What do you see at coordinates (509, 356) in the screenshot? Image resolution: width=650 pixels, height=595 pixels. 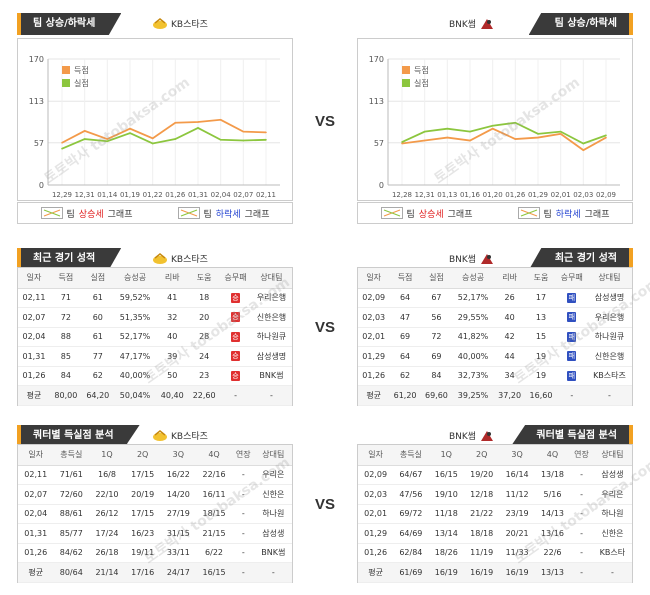 I see `table-cell: 44` at bounding box center [509, 356].